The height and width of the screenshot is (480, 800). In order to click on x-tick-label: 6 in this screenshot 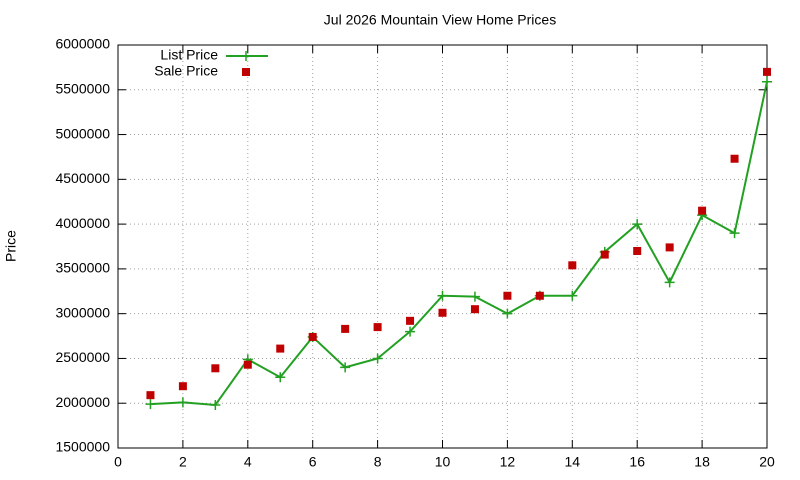, I will do `click(313, 462)`.